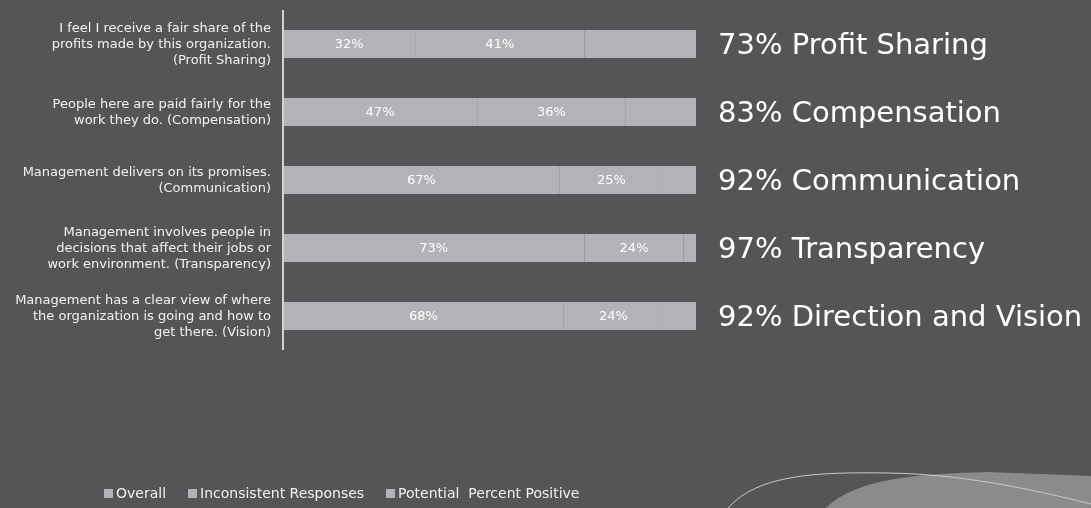 This screenshot has width=1091, height=508. Describe the element at coordinates (161, 43) in the screenshot. I see `y-tick-label: I feel I receive a fair share of the profits made by this organization. (Profit Sharing)` at that location.